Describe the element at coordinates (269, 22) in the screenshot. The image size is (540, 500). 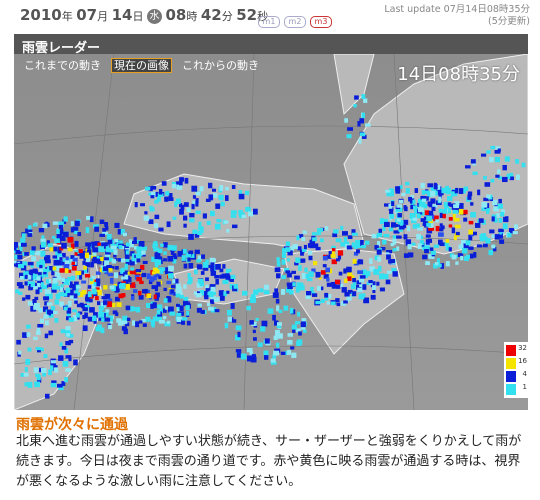
I see `mode-button: m1` at that location.